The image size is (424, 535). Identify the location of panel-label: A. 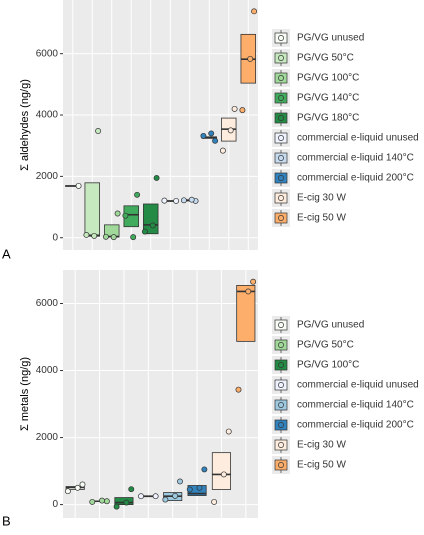
(6, 253).